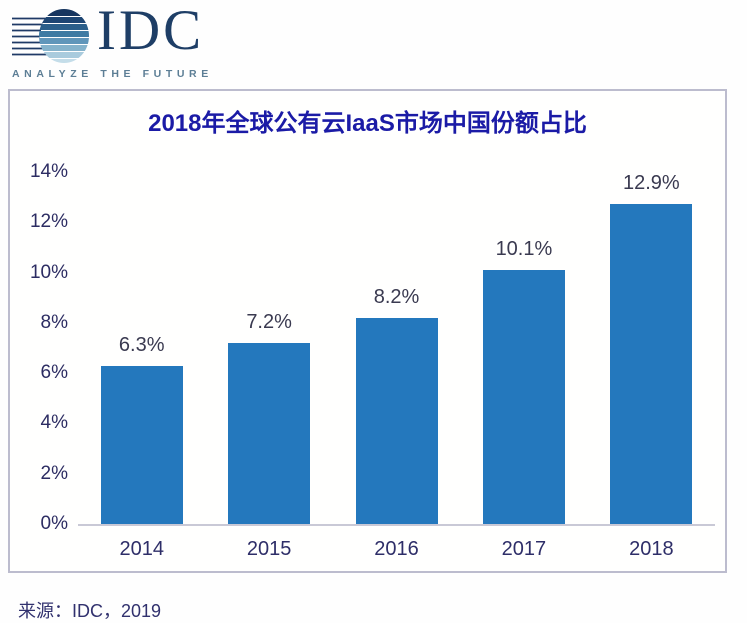  What do you see at coordinates (48, 222) in the screenshot?
I see `y-tick-label: 12%` at bounding box center [48, 222].